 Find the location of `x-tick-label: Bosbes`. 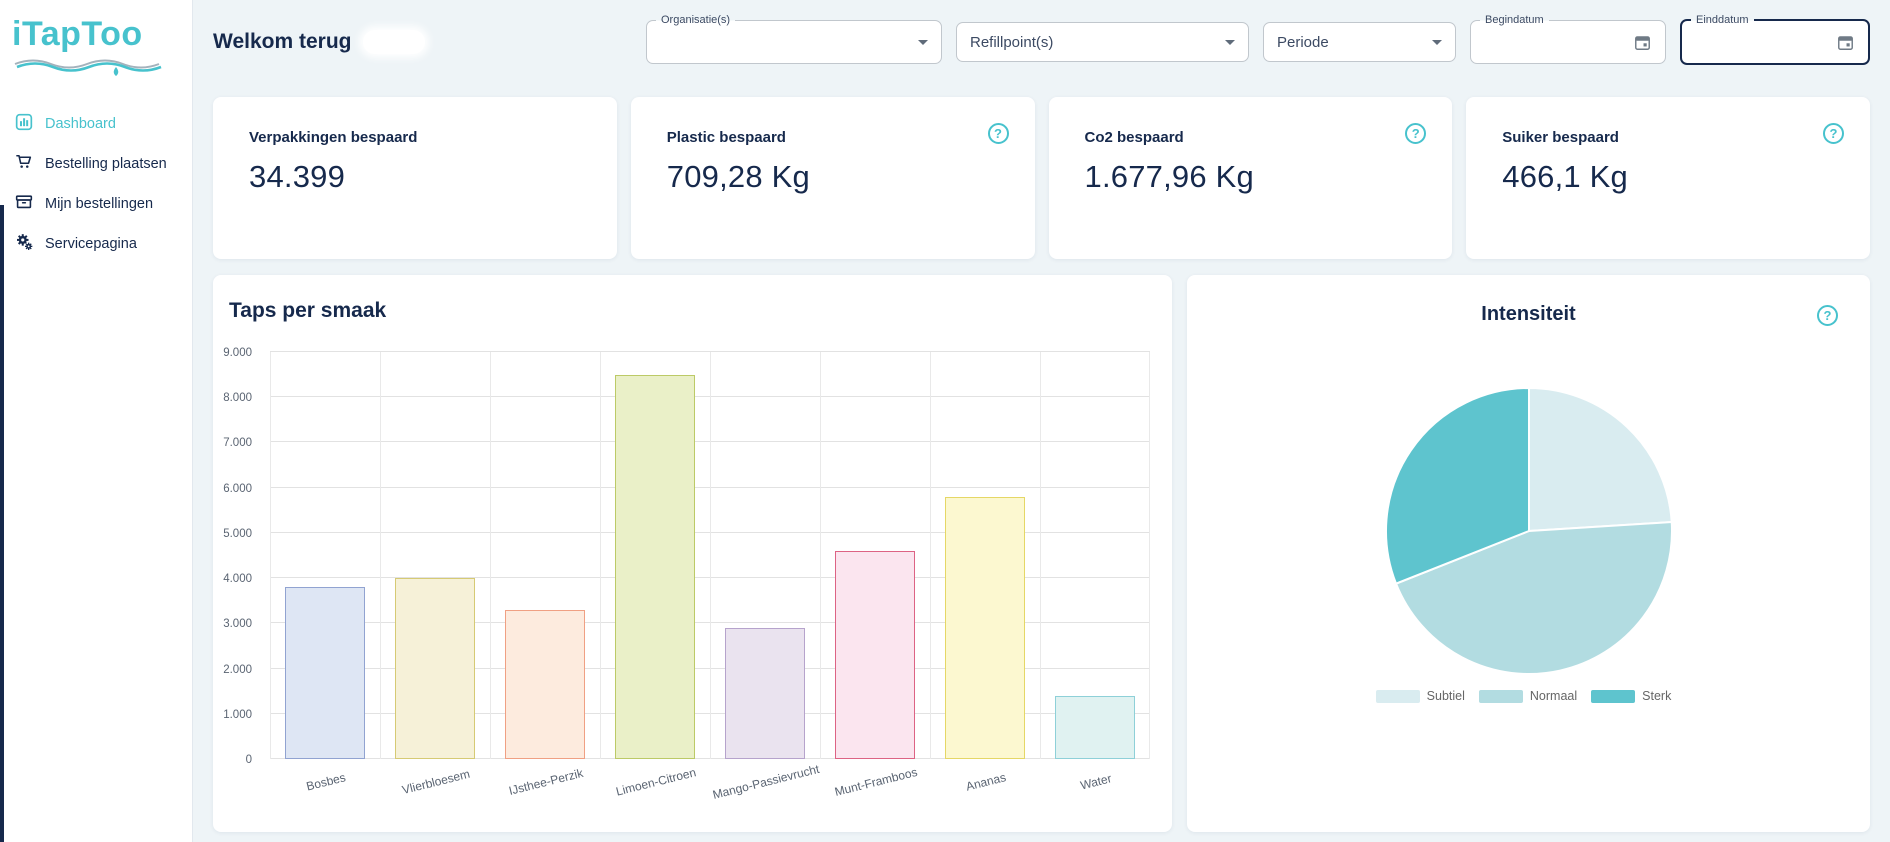

x-tick-label: Bosbes is located at coordinates (326, 782).